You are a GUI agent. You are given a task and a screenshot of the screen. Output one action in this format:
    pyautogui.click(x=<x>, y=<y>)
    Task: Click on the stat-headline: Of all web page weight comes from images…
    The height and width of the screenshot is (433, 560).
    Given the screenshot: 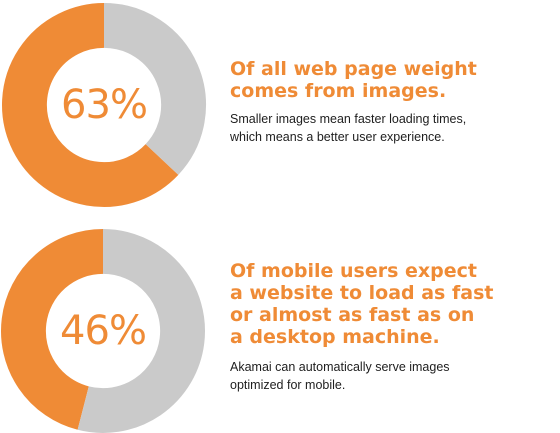 What is the action you would take?
    pyautogui.click(x=353, y=80)
    